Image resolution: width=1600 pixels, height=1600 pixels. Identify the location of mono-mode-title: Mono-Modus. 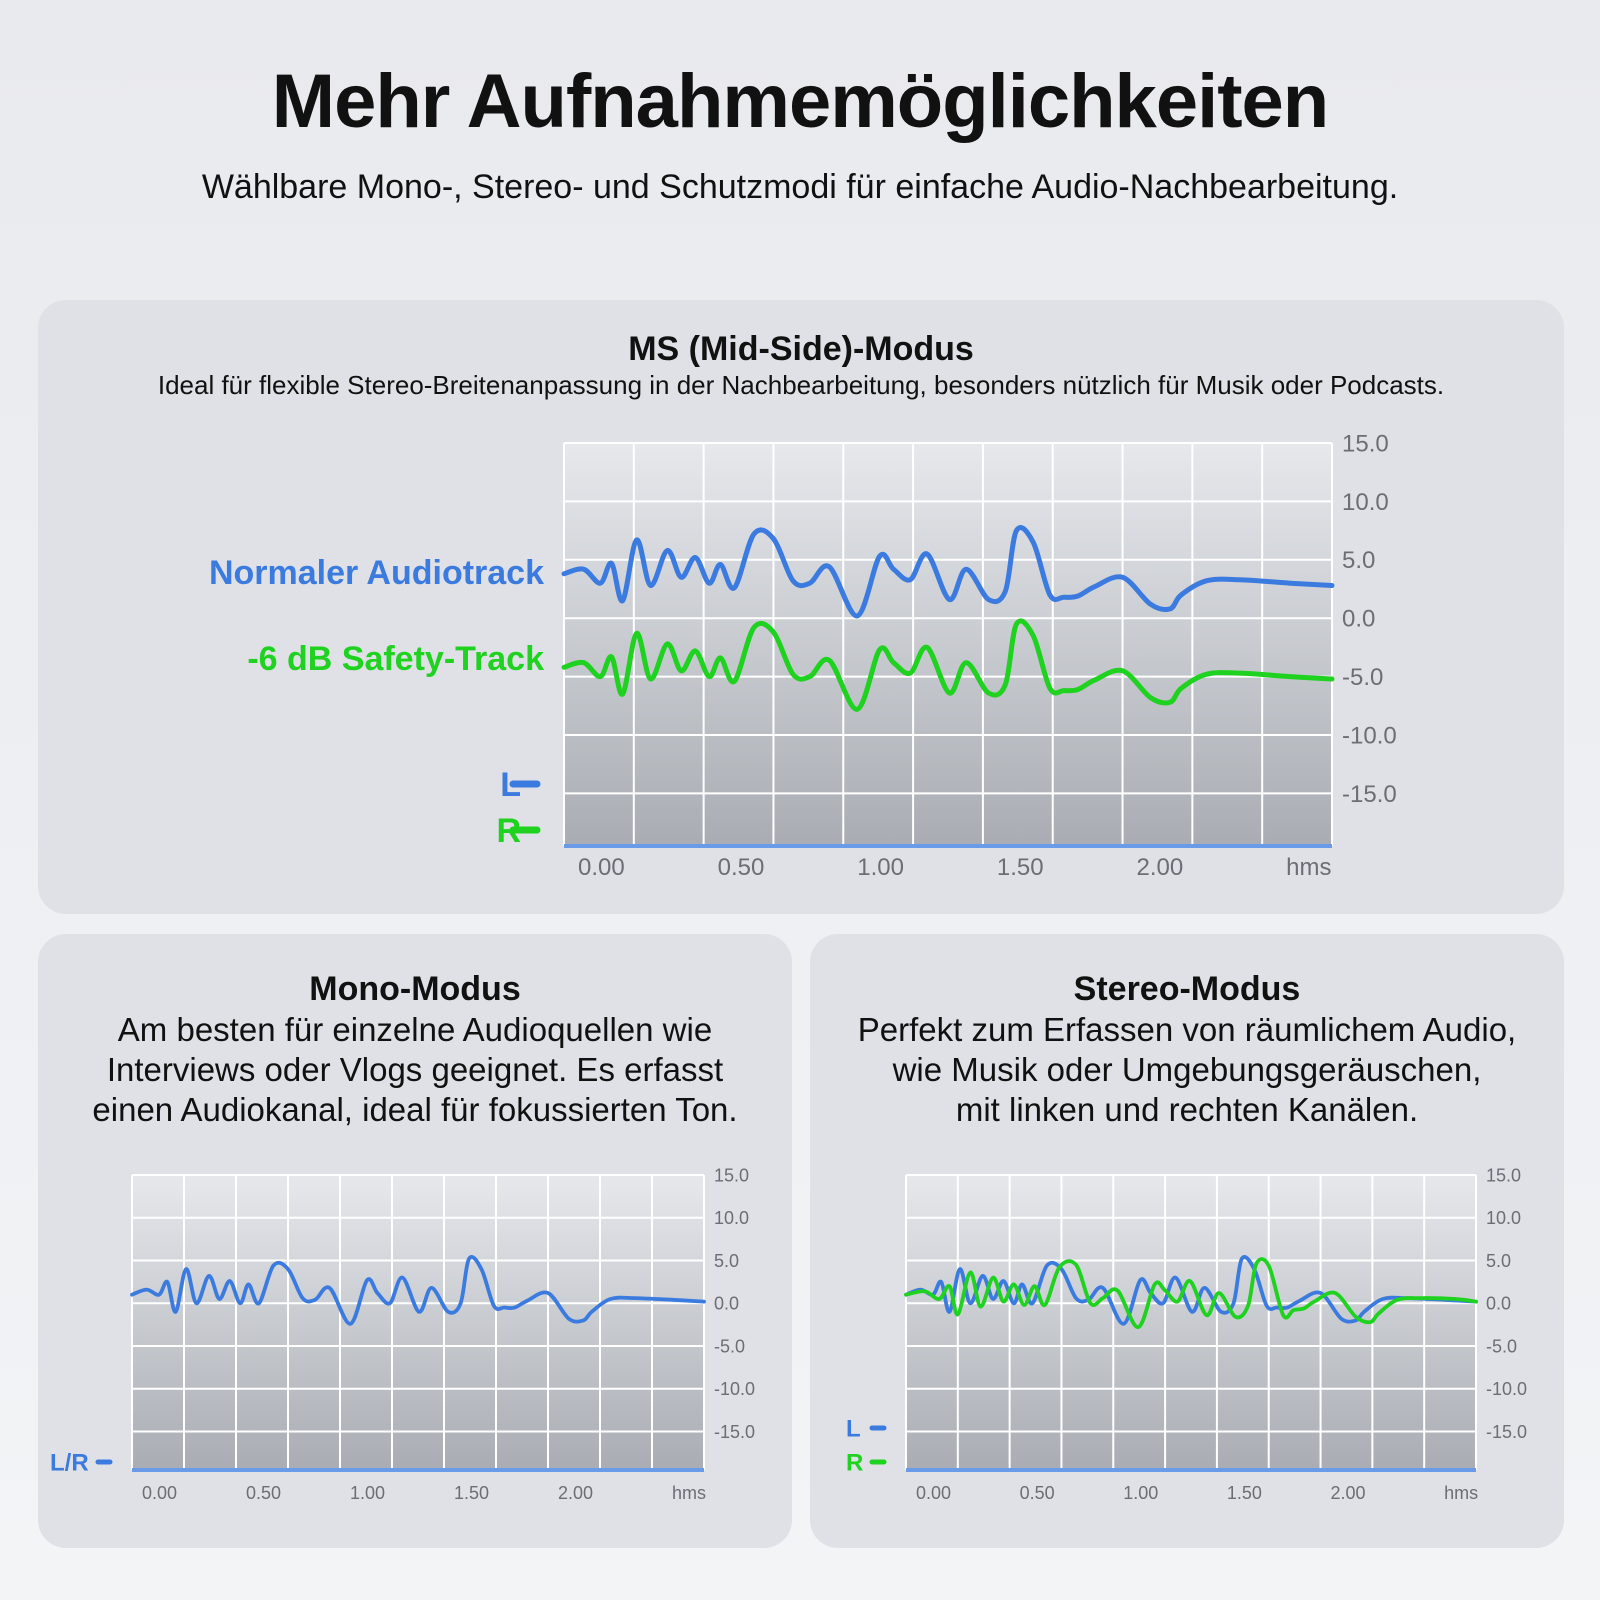
(415, 989).